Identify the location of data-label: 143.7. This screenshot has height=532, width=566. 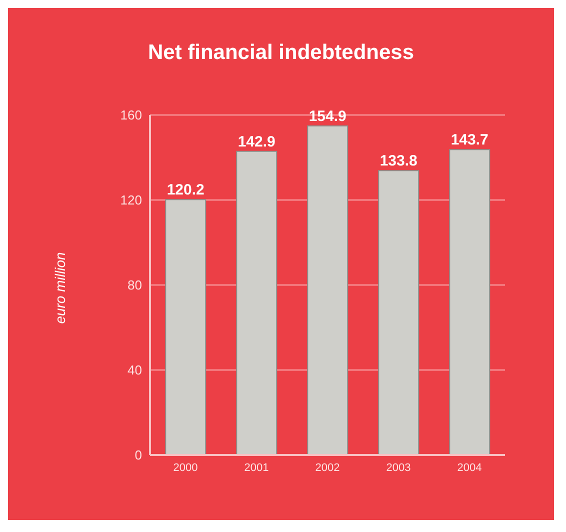
(469, 140).